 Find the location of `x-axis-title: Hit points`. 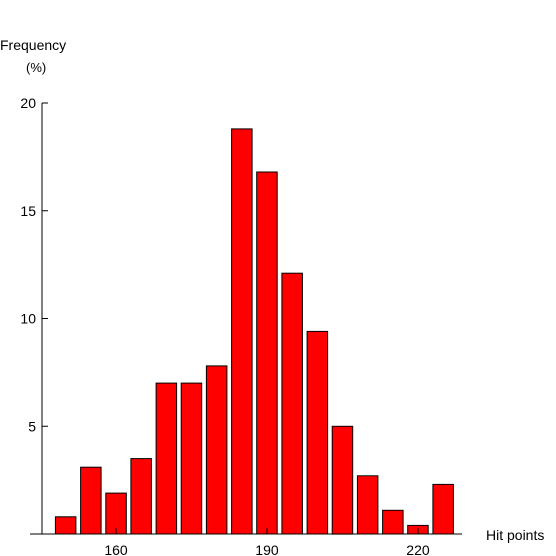

x-axis-title: Hit points is located at coordinates (515, 535).